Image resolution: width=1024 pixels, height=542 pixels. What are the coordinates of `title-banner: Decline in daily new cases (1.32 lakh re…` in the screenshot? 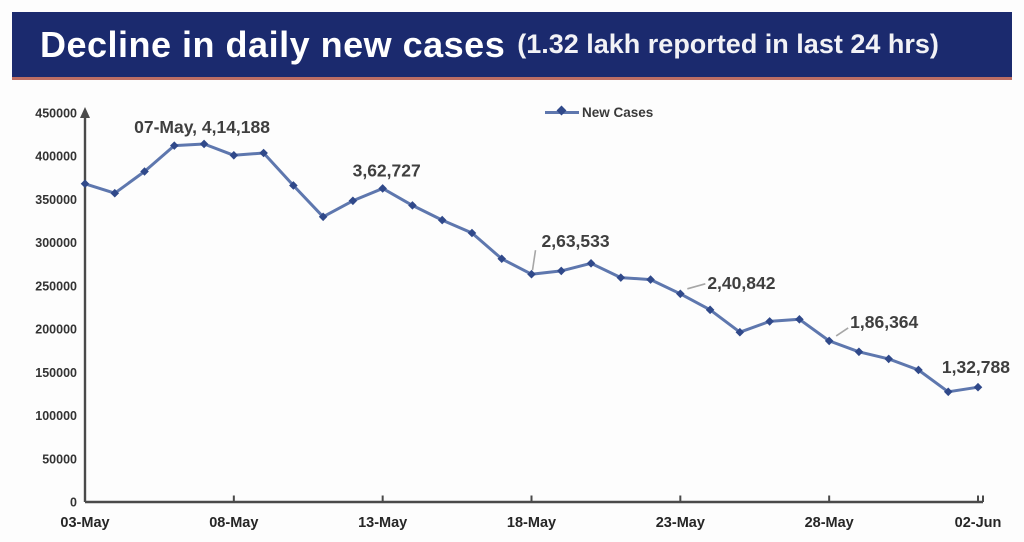 It's located at (512, 46).